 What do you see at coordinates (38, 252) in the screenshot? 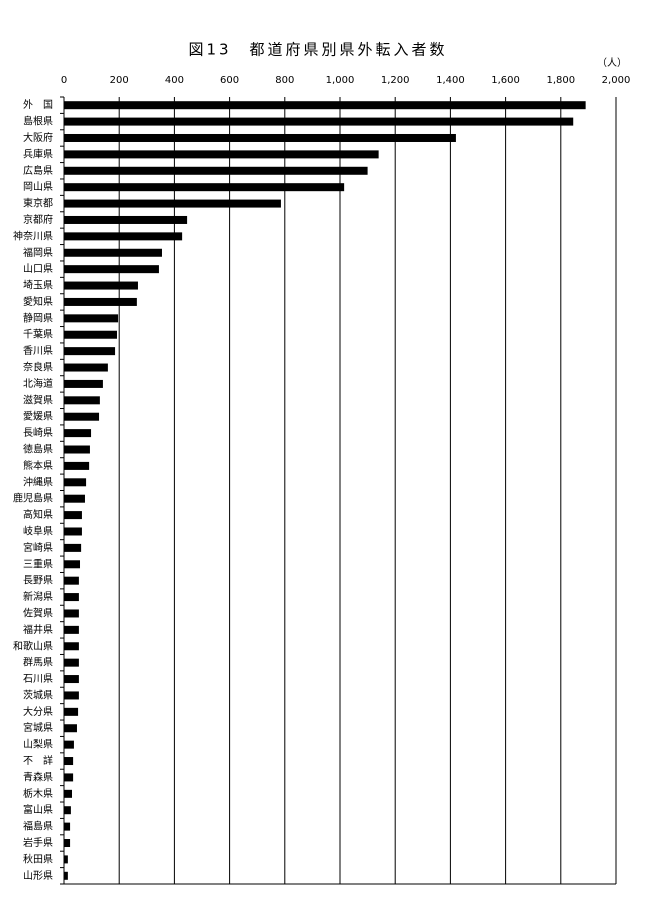
I see `y-tick-label: 福岡県` at bounding box center [38, 252].